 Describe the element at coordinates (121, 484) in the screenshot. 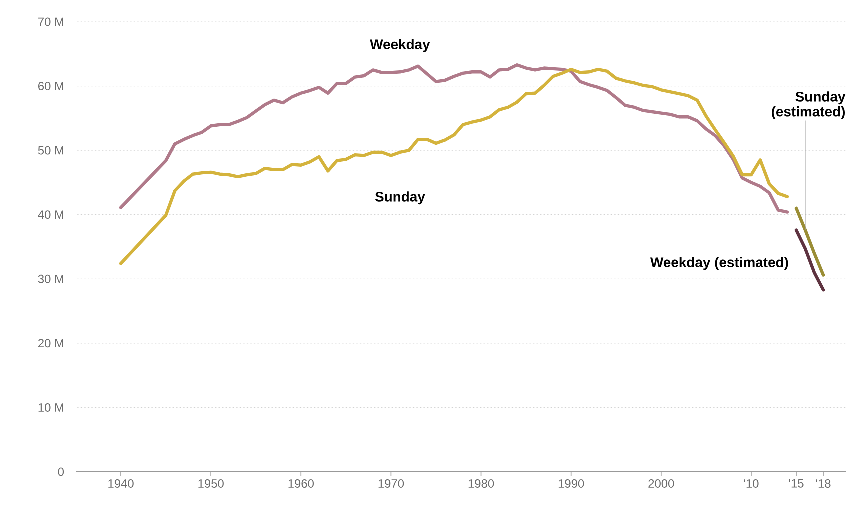

I see `x-tick-label: 1940` at that location.